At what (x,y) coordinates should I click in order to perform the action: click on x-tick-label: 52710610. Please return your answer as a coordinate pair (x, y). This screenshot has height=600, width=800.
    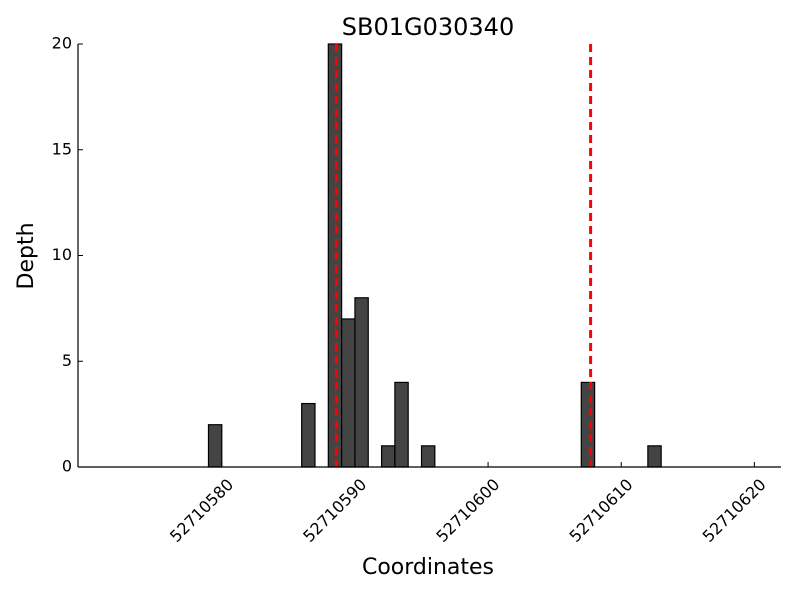
    Looking at the image, I should click on (601, 510).